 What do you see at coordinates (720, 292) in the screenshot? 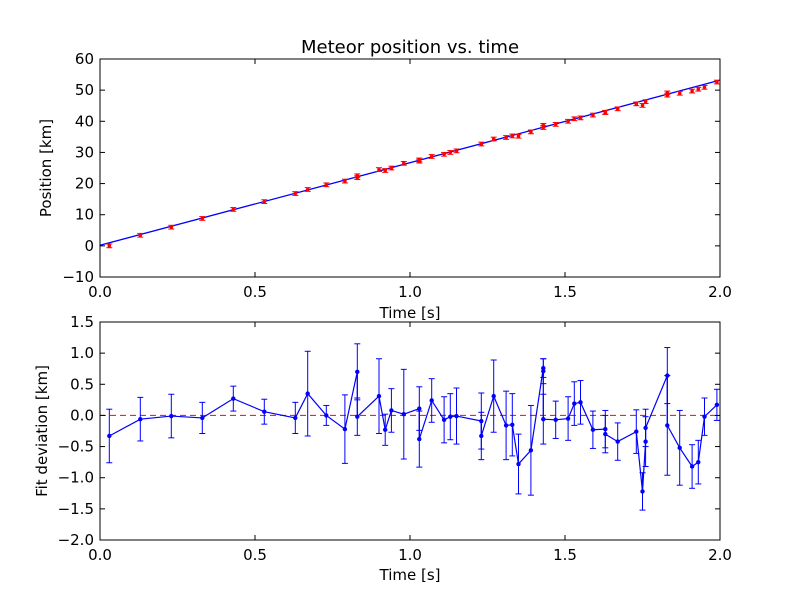
I see `position-plot-x-tick-label: 2.0` at bounding box center [720, 292].